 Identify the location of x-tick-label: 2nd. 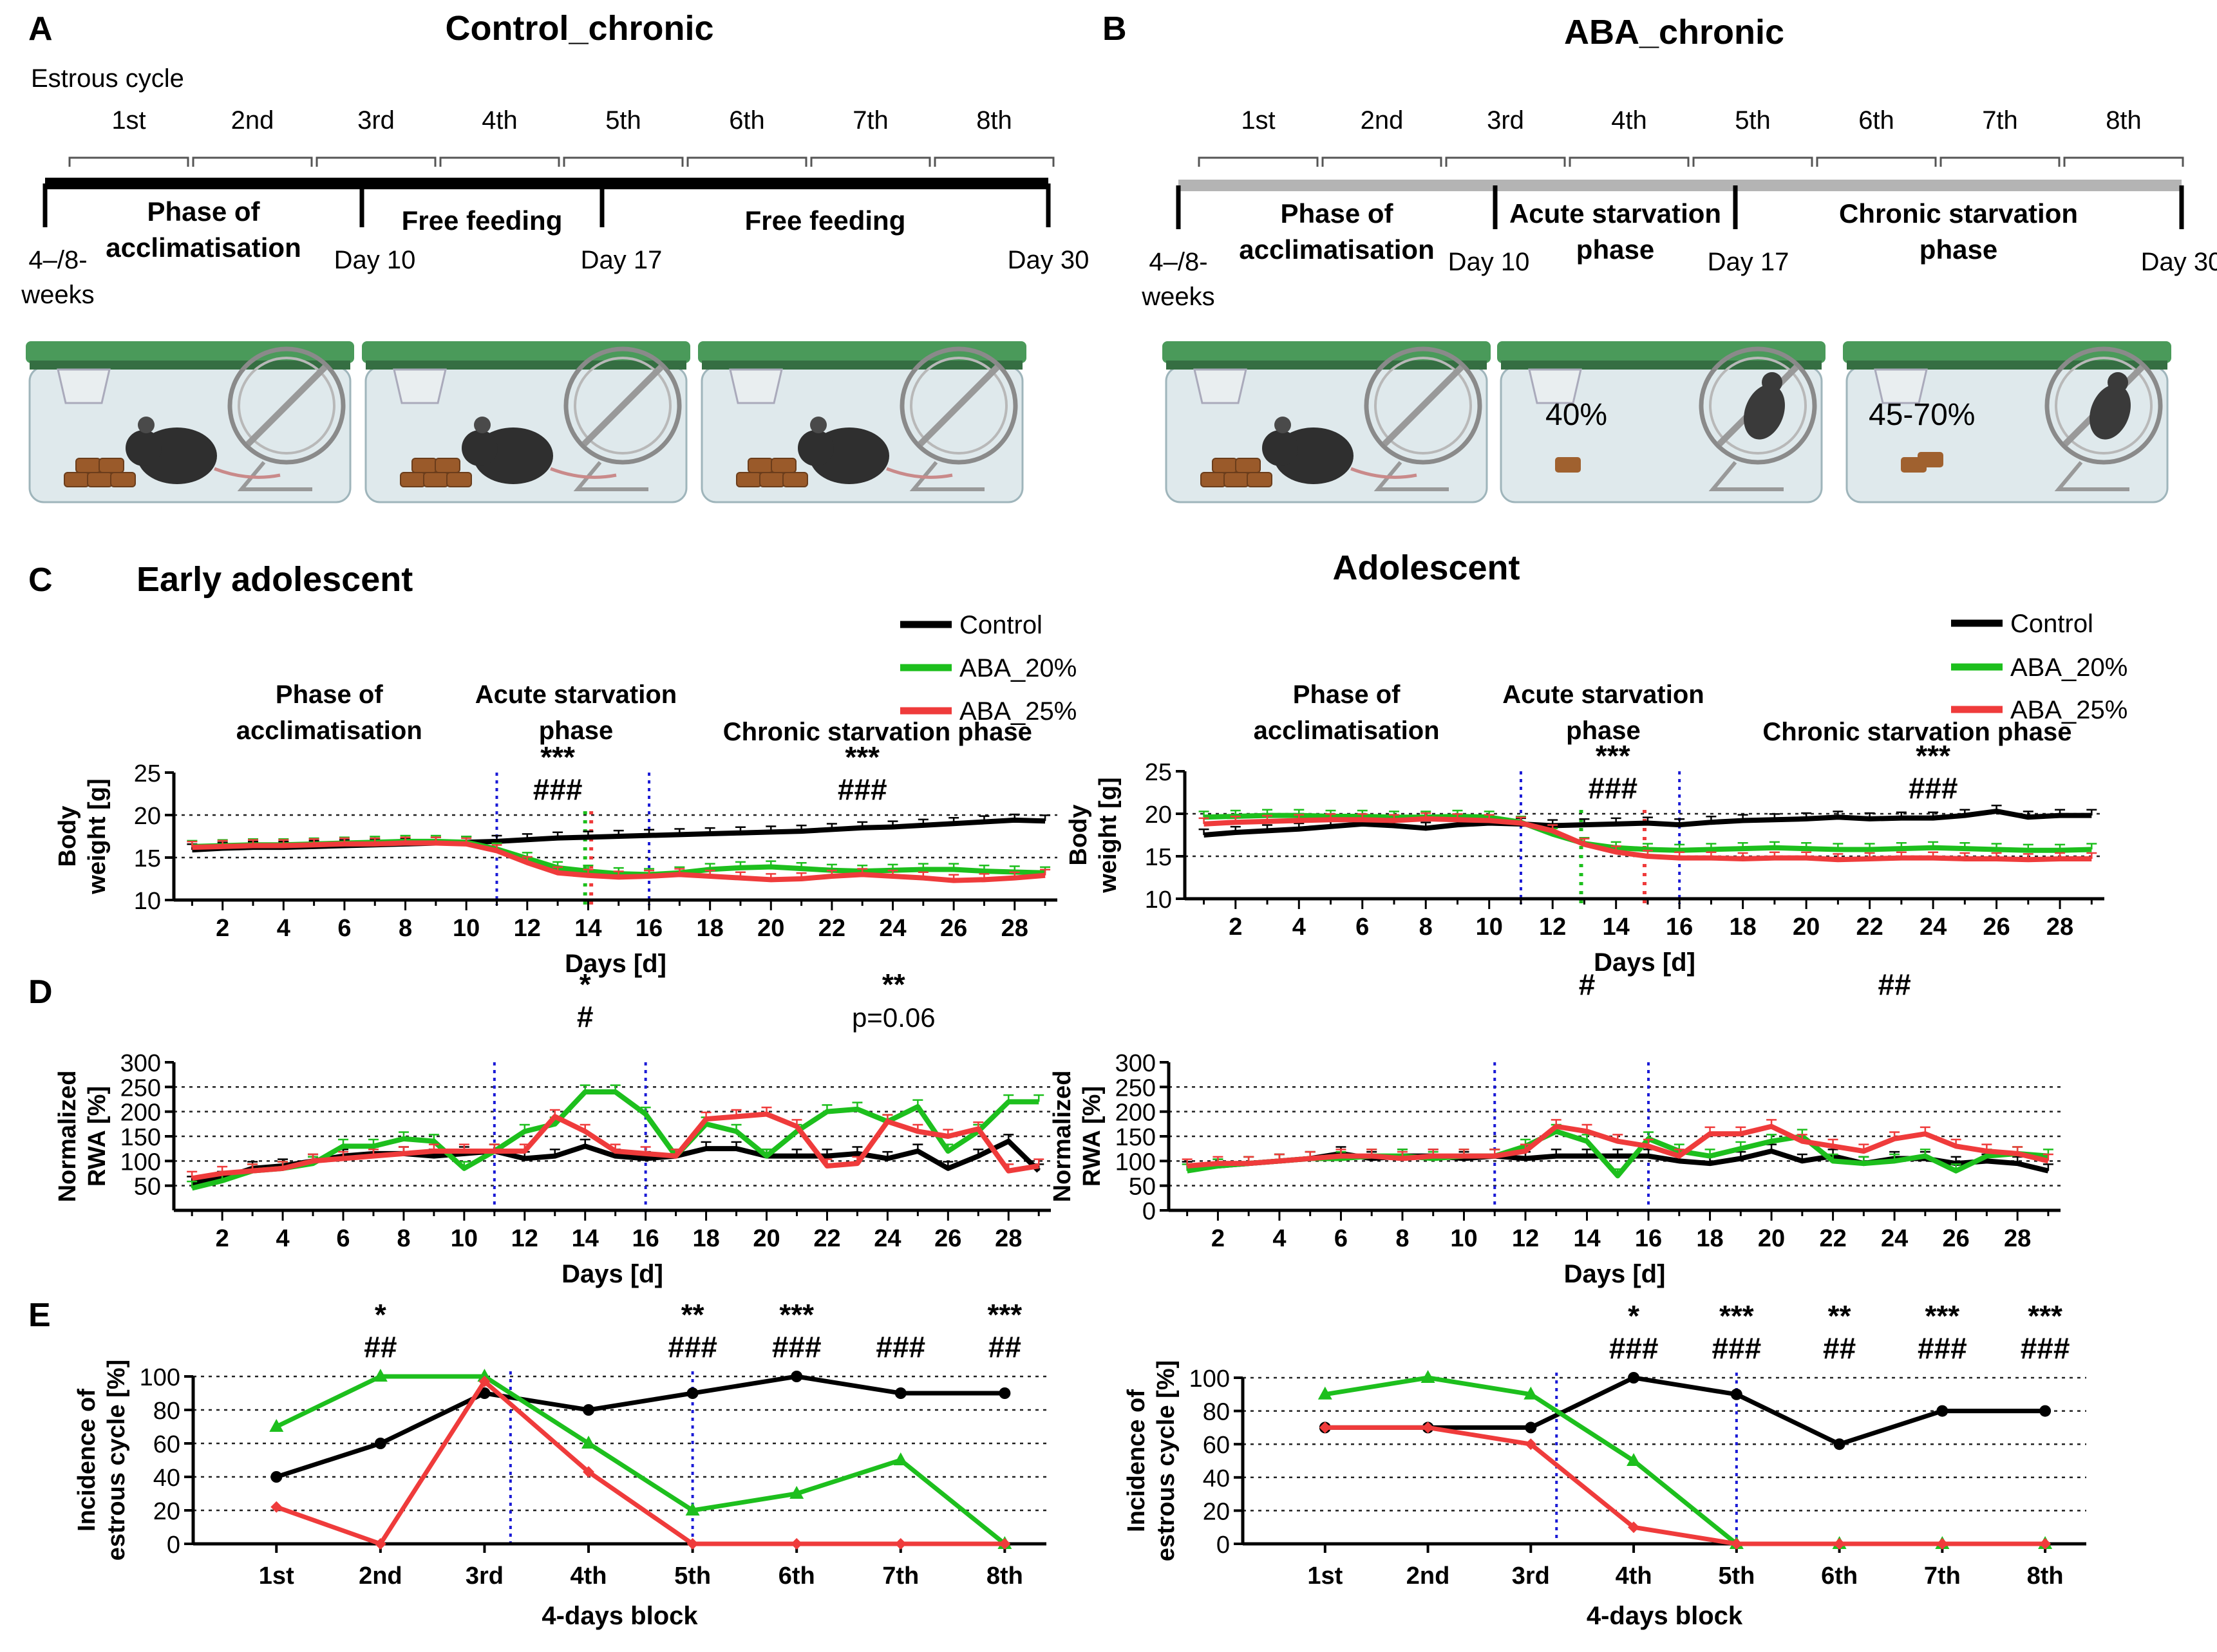
(380, 1576).